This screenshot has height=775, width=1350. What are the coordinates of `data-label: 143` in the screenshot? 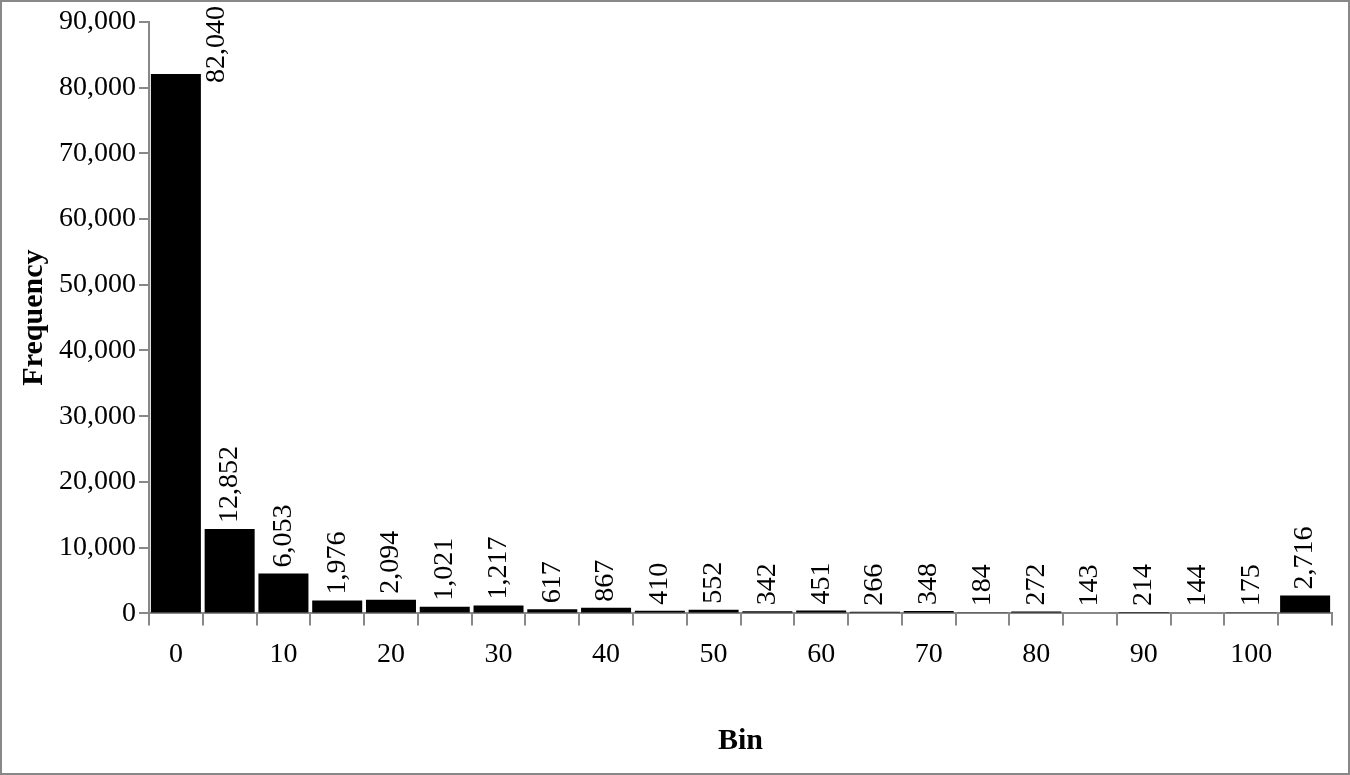 It's located at (1088, 585).